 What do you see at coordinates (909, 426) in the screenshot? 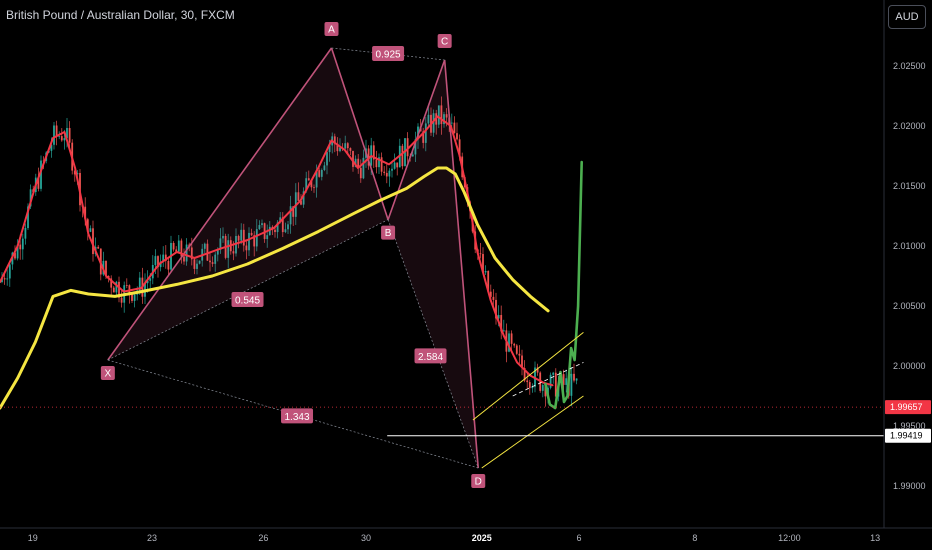
I see `y-tick-label: 1.99500` at bounding box center [909, 426].